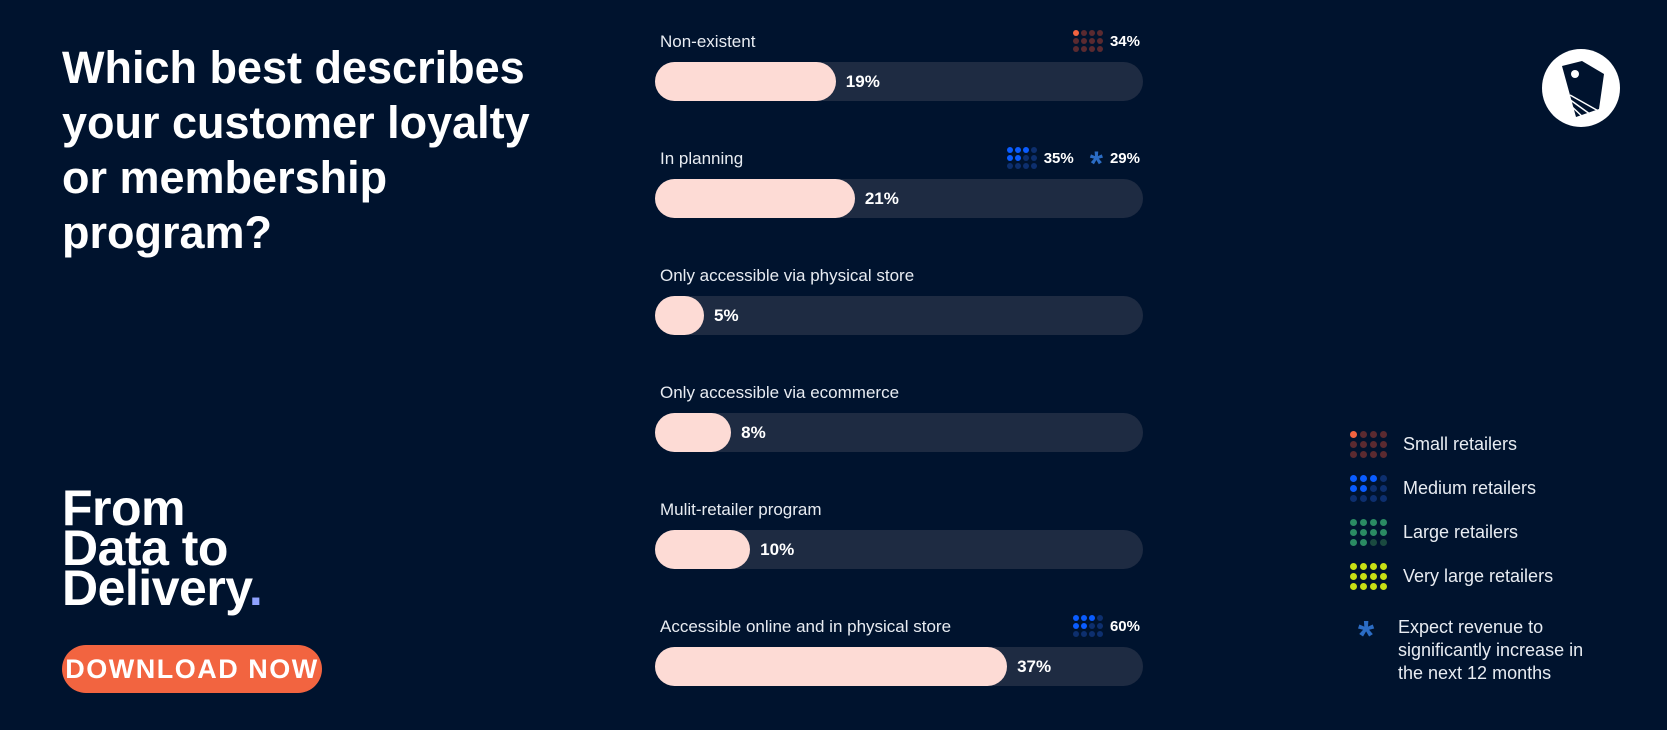  What do you see at coordinates (708, 41) in the screenshot?
I see `bar-label: Non-existent` at bounding box center [708, 41].